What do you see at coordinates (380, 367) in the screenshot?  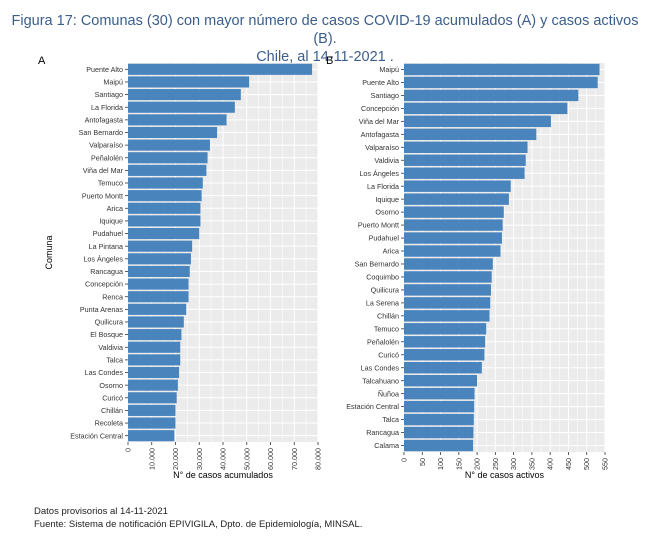 I see `panel-b-category-label: Las Condes` at bounding box center [380, 367].